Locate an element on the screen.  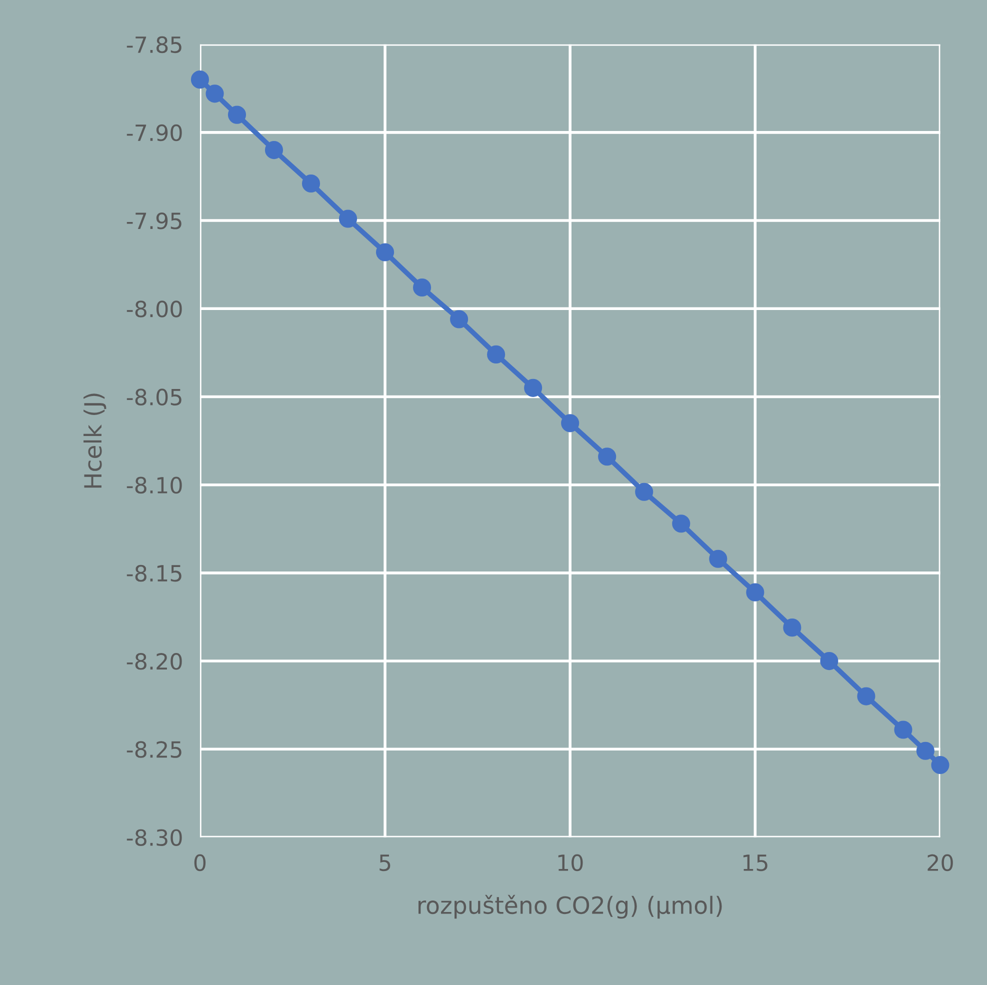
x-tick-label: 0 is located at coordinates (200, 863).